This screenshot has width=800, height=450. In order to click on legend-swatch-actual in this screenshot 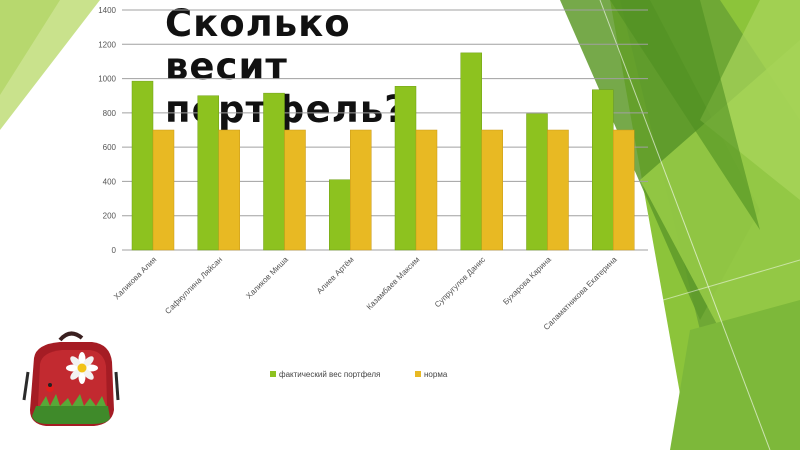, I will do `click(273, 374)`.